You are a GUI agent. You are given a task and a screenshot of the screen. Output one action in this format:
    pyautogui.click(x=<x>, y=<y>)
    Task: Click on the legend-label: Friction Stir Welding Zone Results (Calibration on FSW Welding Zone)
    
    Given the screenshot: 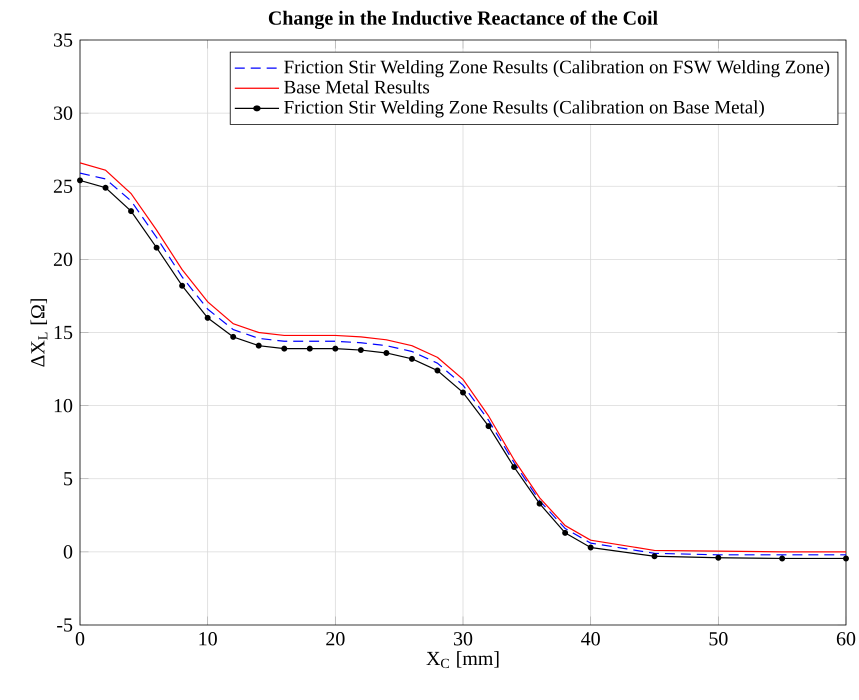 What is the action you would take?
    pyautogui.click(x=557, y=69)
    